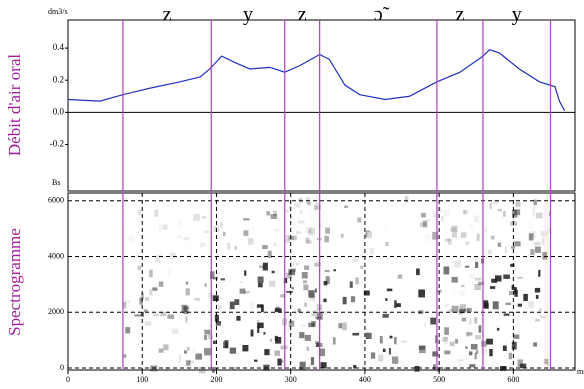 The width and height of the screenshot is (584, 389). I want to click on x-tick-label: 300, so click(291, 379).